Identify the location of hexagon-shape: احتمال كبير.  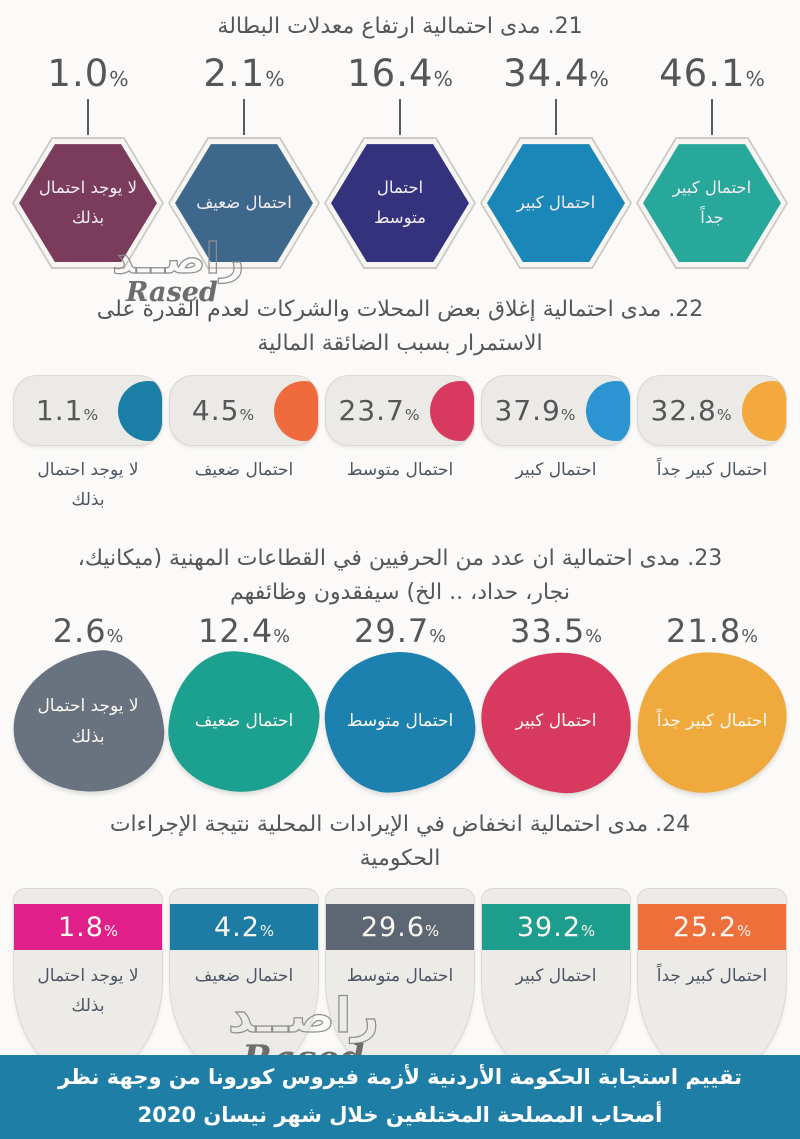
(556, 203).